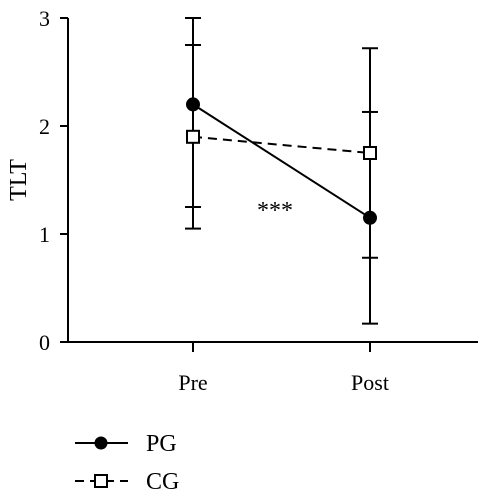  What do you see at coordinates (281, 144) in the screenshot?
I see `series-line-cg` at bounding box center [281, 144].